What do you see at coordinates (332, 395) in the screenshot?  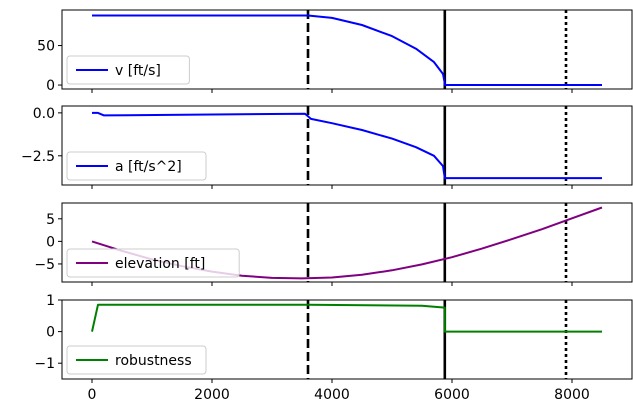 I see `x-tick-label: 4000` at bounding box center [332, 395].